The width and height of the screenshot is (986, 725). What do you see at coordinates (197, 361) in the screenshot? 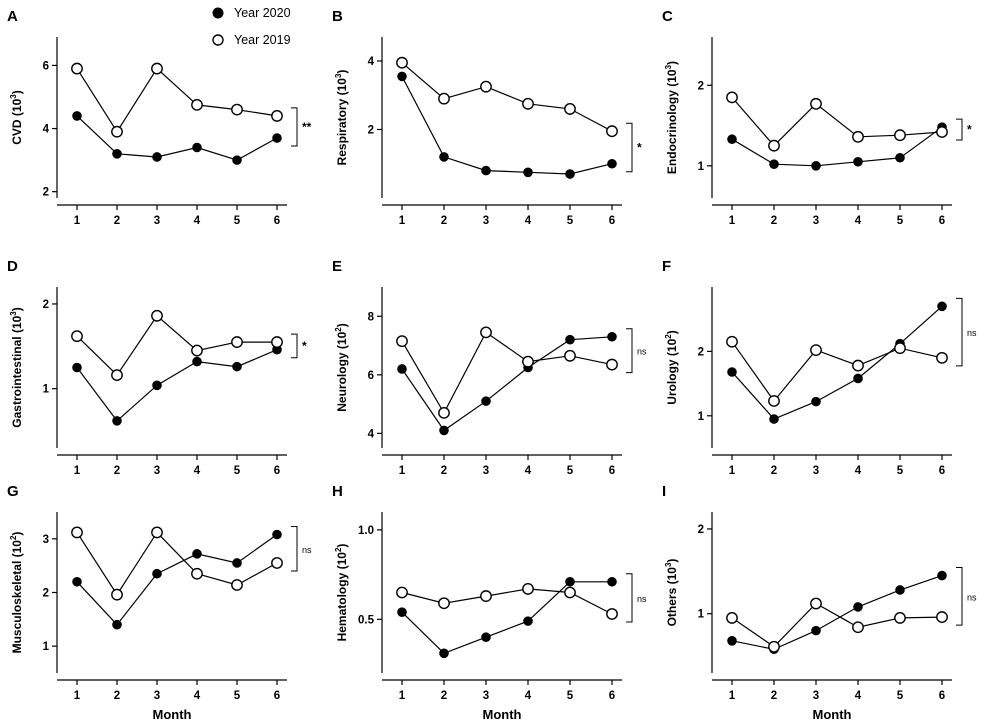
I see `data-point-2020-d` at bounding box center [197, 361].